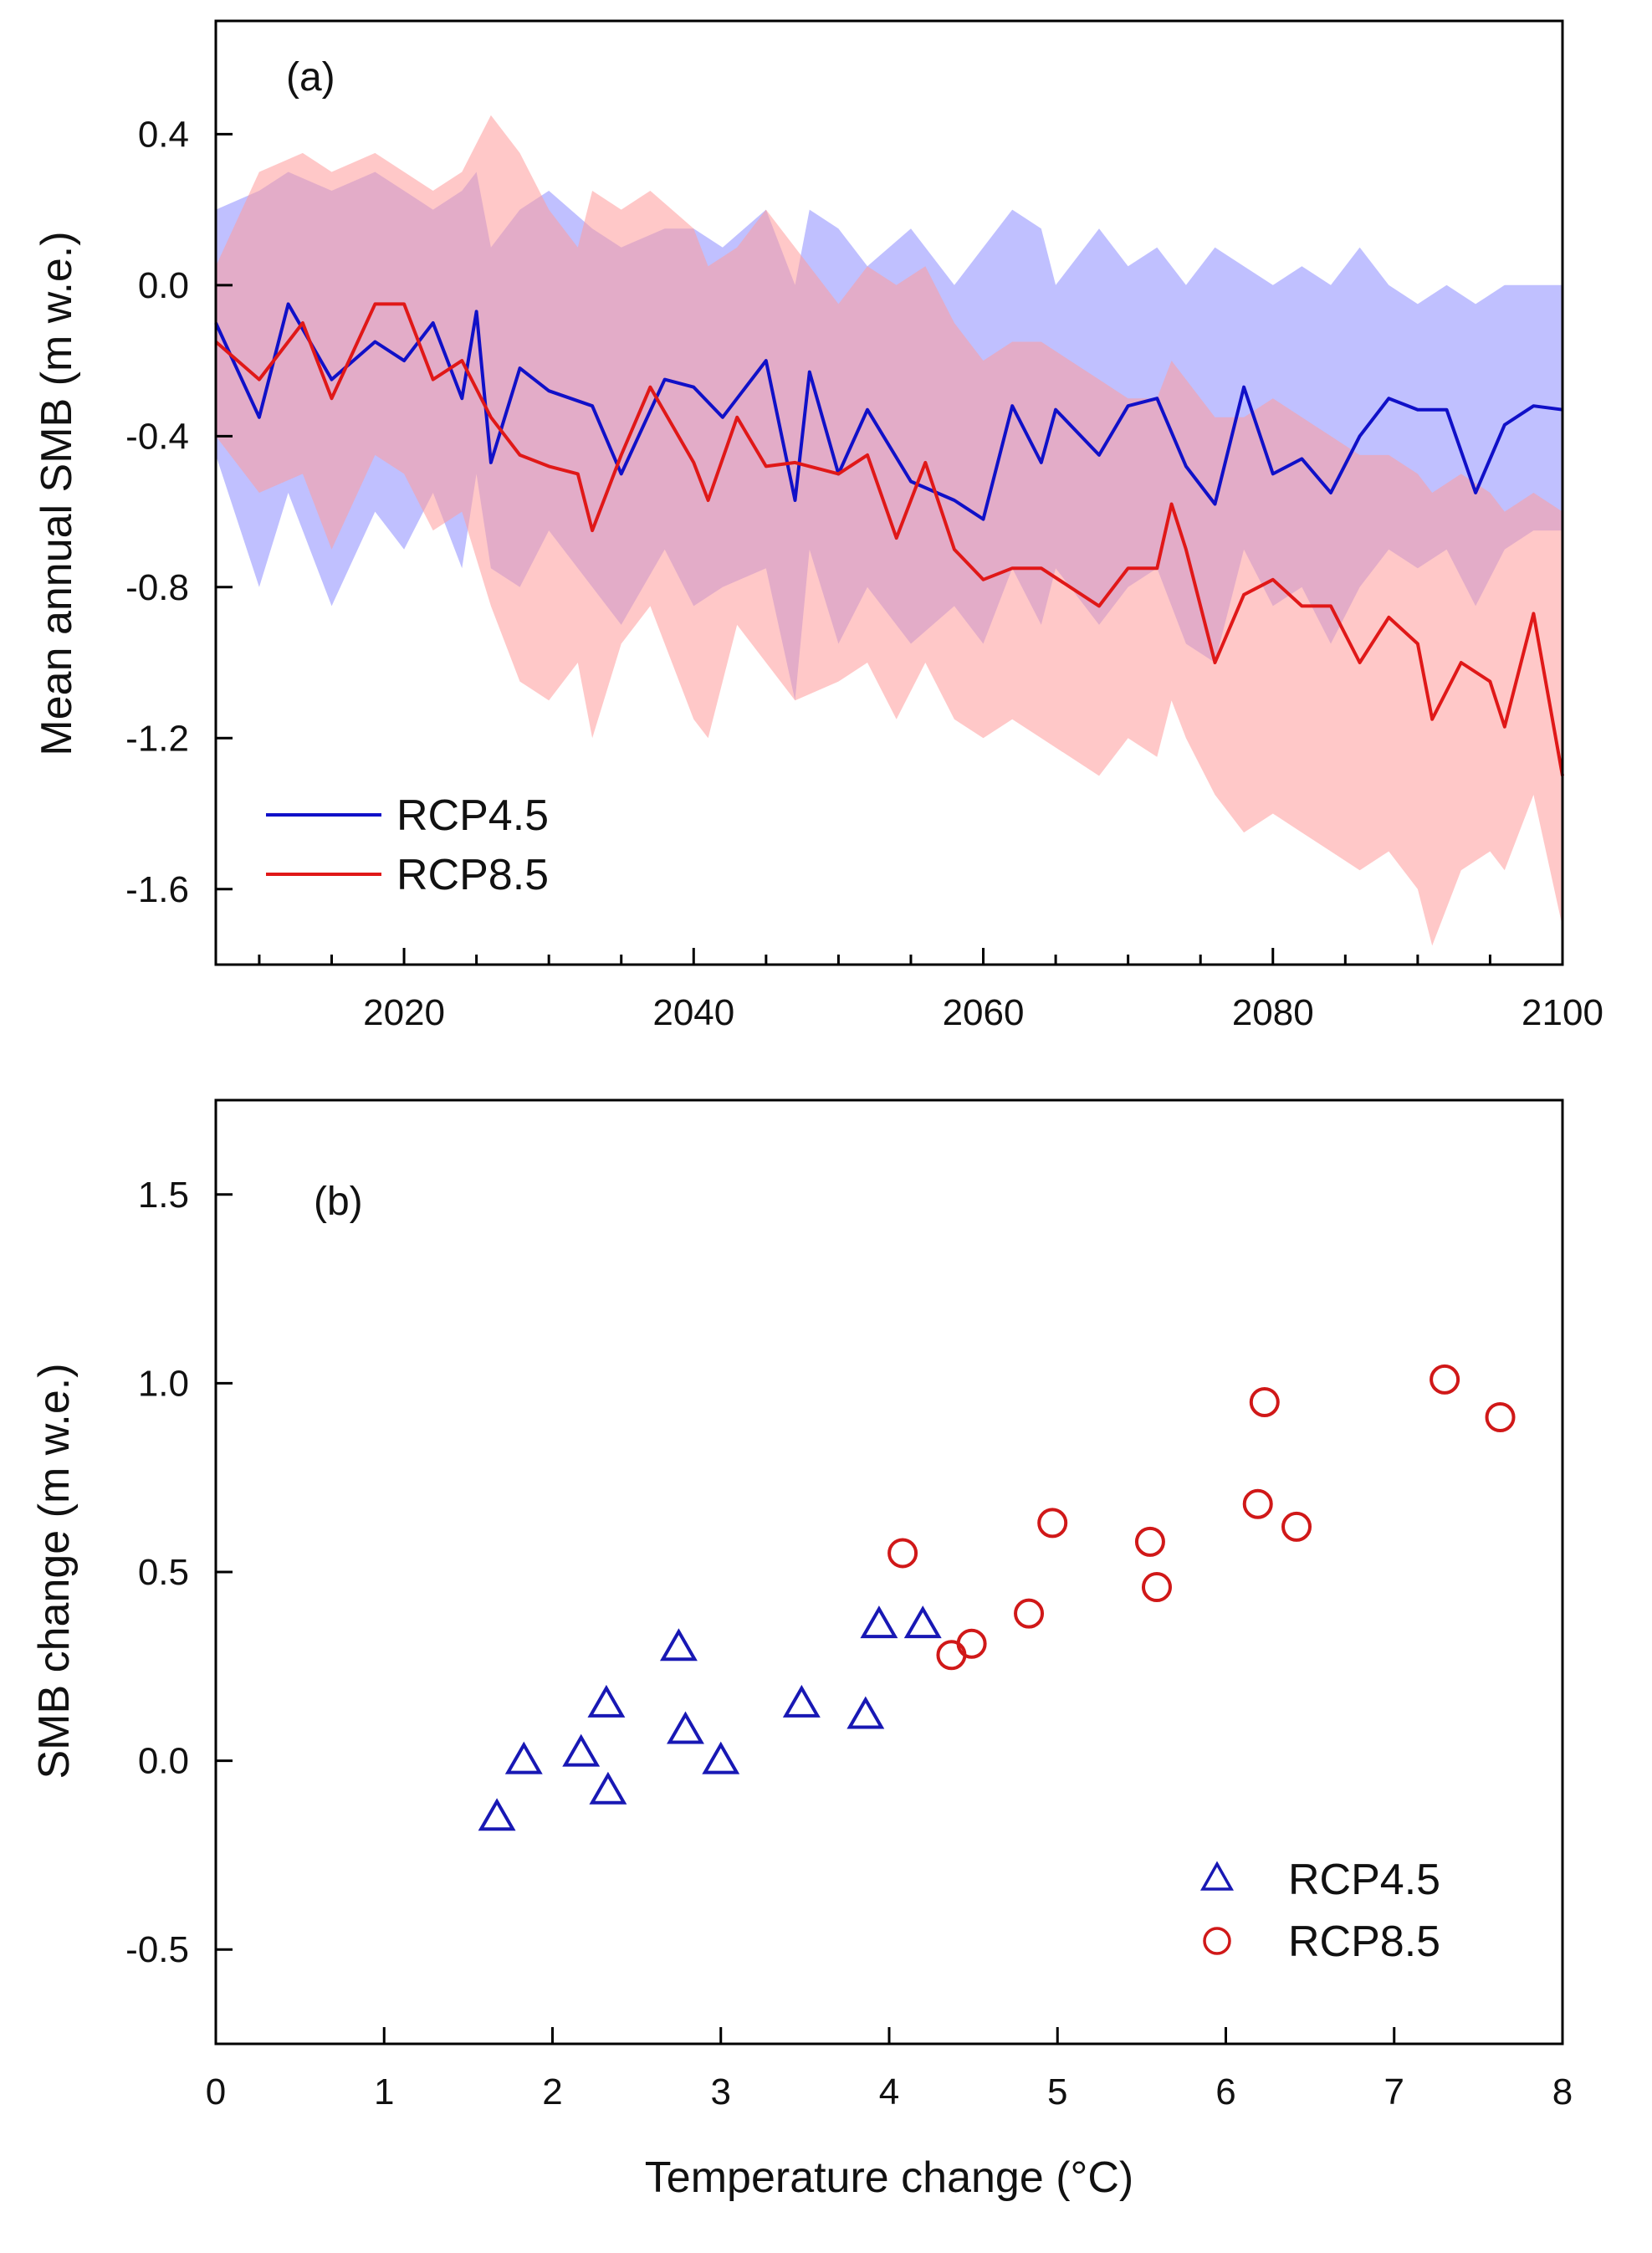 The width and height of the screenshot is (1652, 2253). What do you see at coordinates (1394, 2091) in the screenshot?
I see `x-tick-label: 7` at bounding box center [1394, 2091].